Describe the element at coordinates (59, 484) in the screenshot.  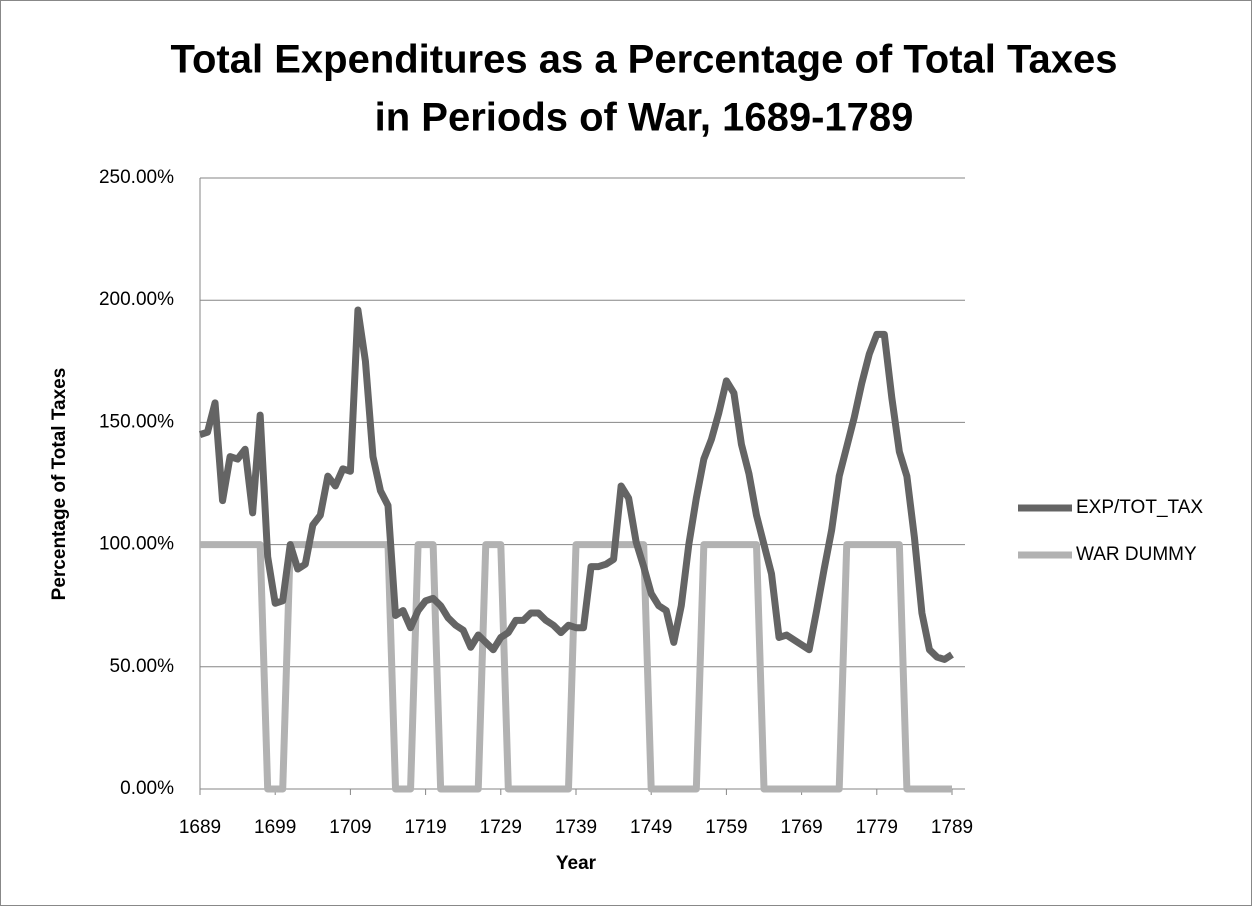
I see `y-axis-title: Percentage of Total Taxes` at that location.